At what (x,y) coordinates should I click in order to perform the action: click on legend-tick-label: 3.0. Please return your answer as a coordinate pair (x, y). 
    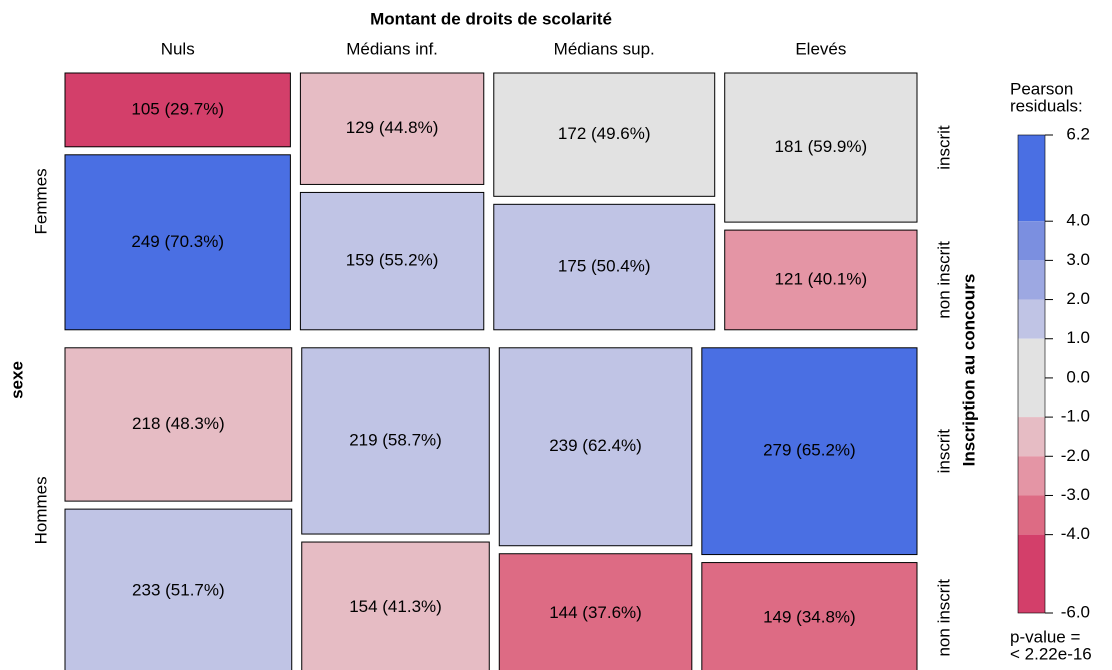
    Looking at the image, I should click on (1078, 259).